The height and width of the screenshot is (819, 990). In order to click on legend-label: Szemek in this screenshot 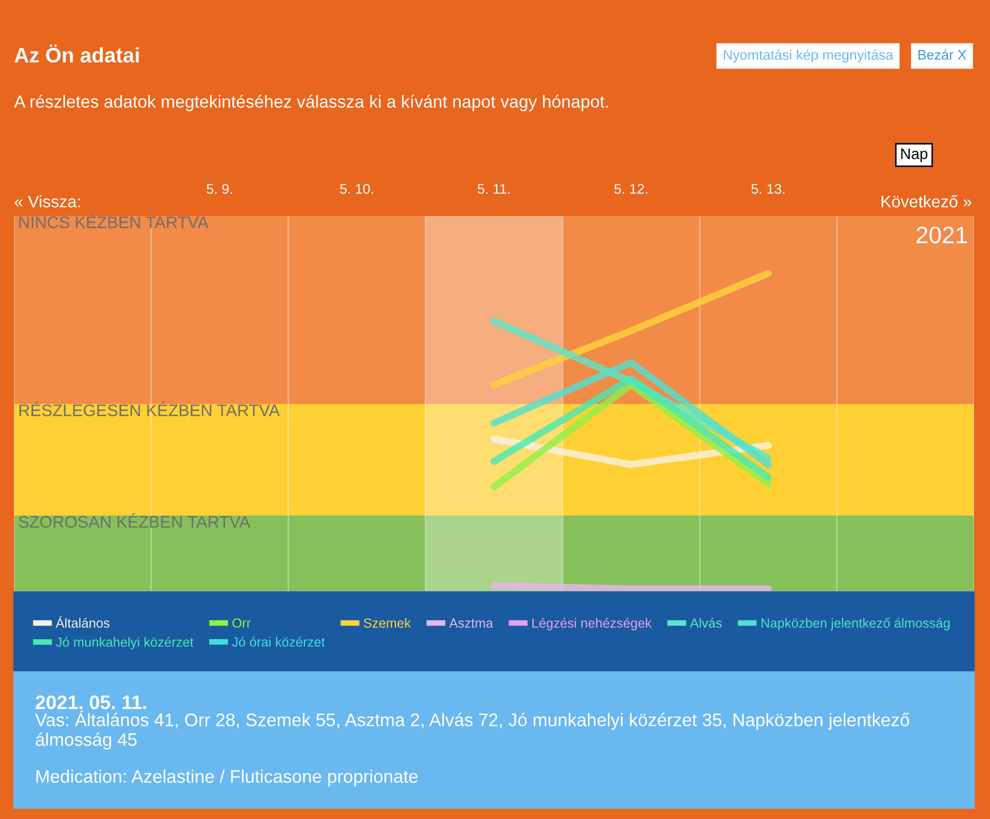, I will do `click(387, 623)`.